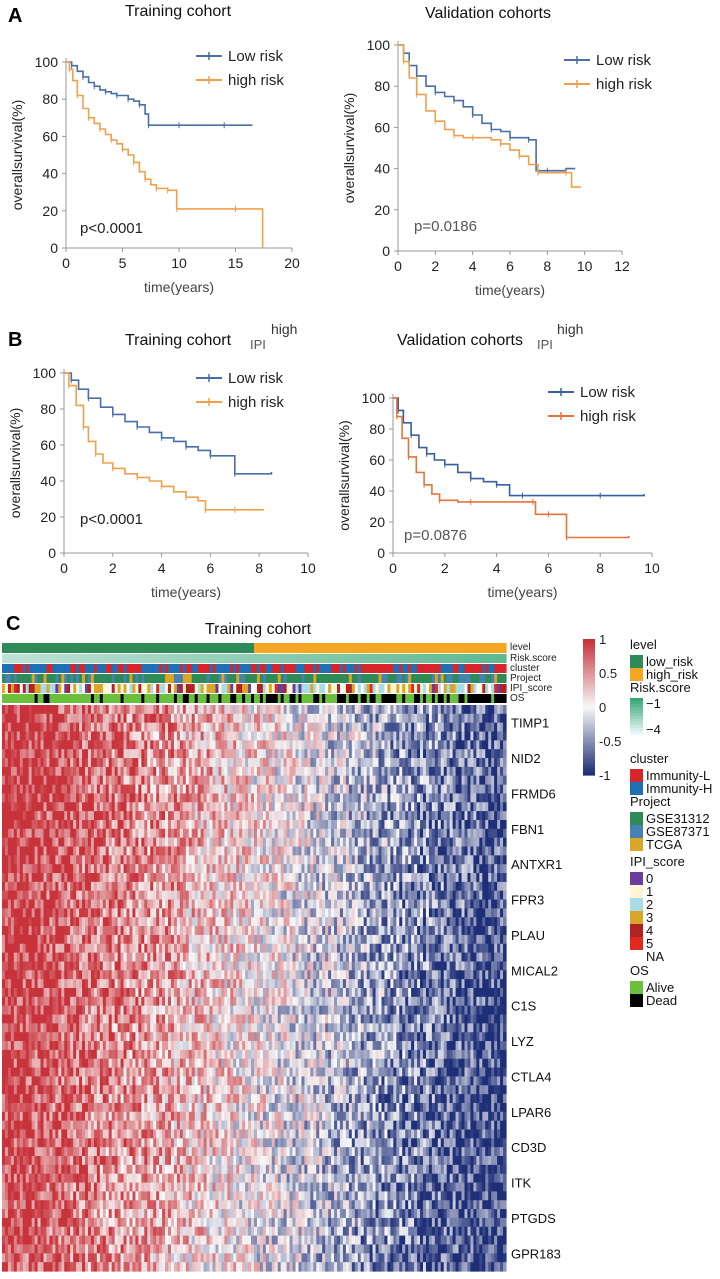 The image size is (720, 1279). I want to click on track-os-cell, so click(505, 698).